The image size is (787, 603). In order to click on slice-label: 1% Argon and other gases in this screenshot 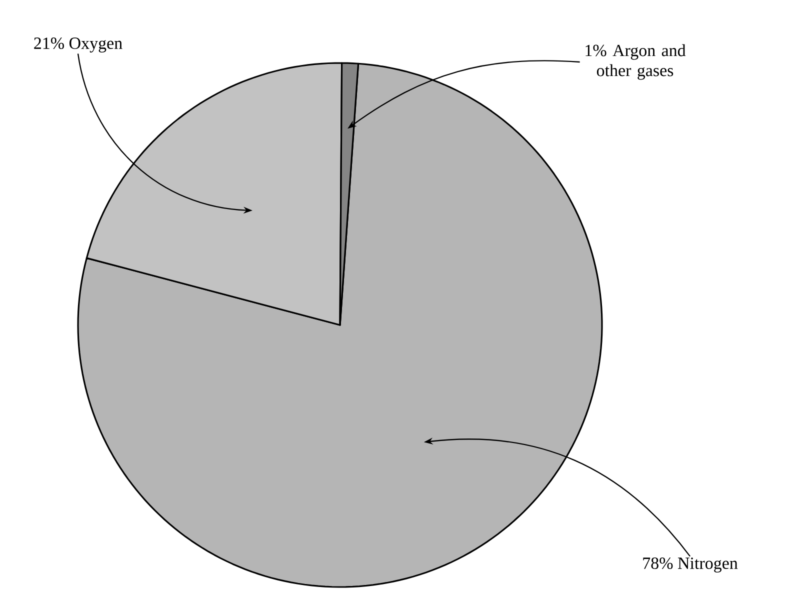, I will do `click(636, 62)`.